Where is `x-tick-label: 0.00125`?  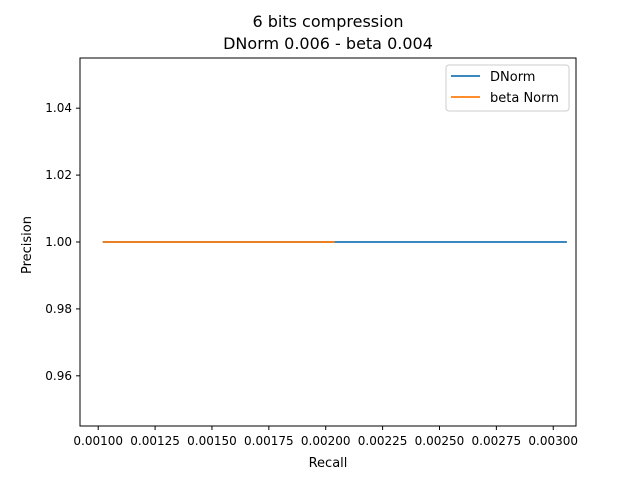 x-tick-label: 0.00125 is located at coordinates (155, 441).